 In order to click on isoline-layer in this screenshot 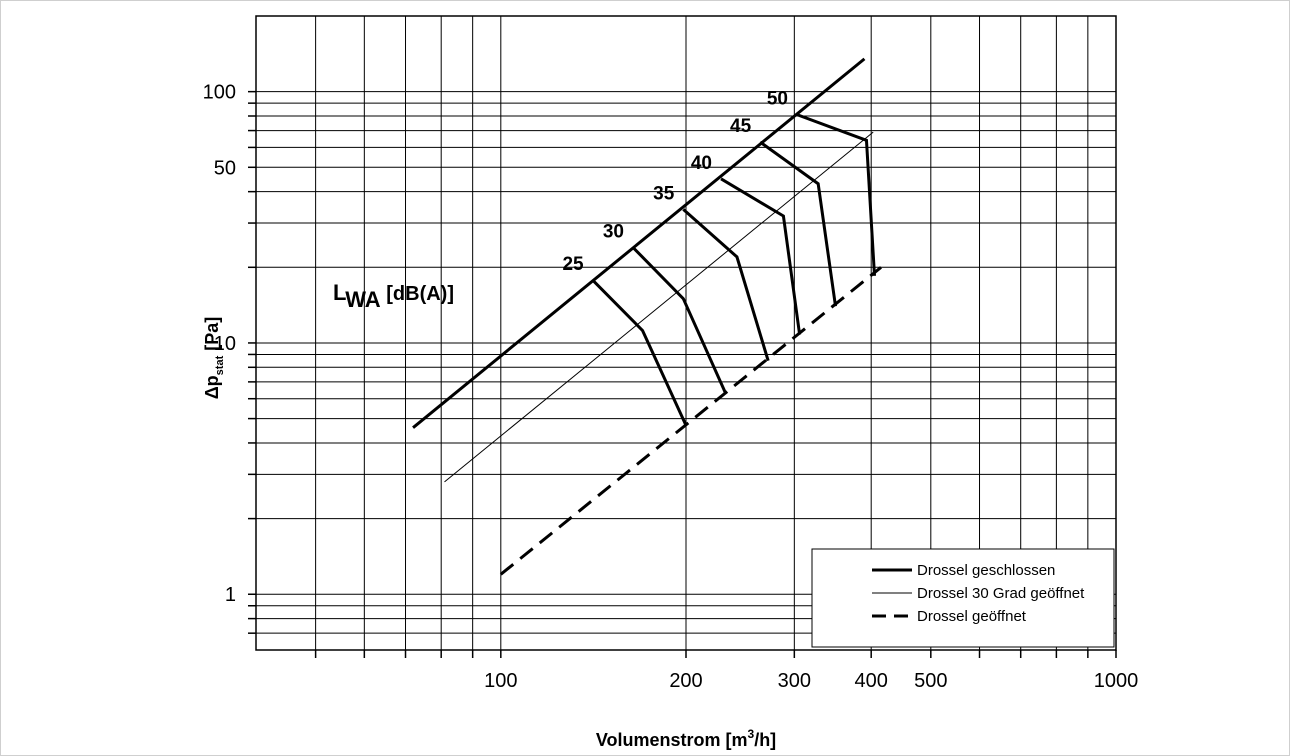, I will do `click(734, 269)`.